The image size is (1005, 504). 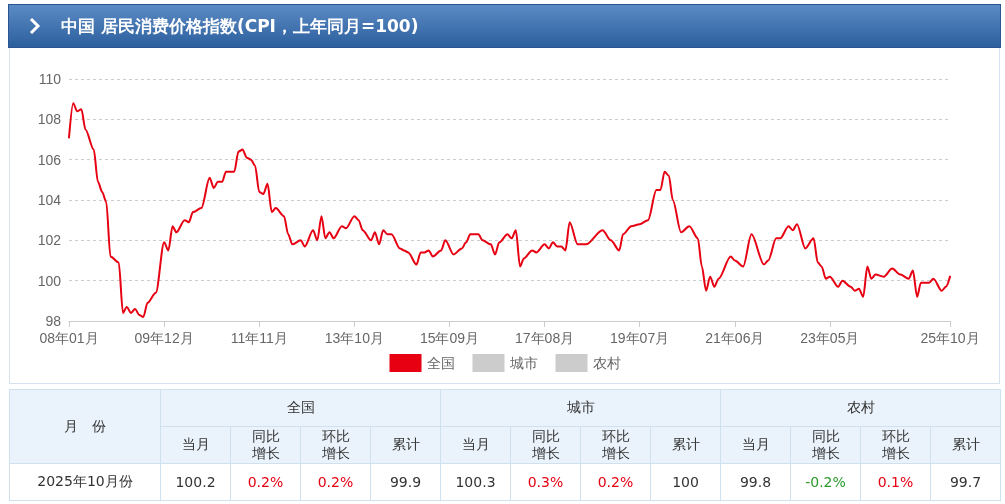 I want to click on text: 城市, so click(x=580, y=407).